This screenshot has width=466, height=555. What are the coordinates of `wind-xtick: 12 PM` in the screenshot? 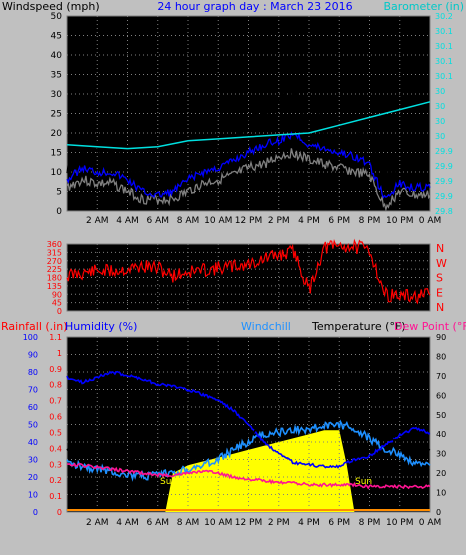 It's located at (249, 221).